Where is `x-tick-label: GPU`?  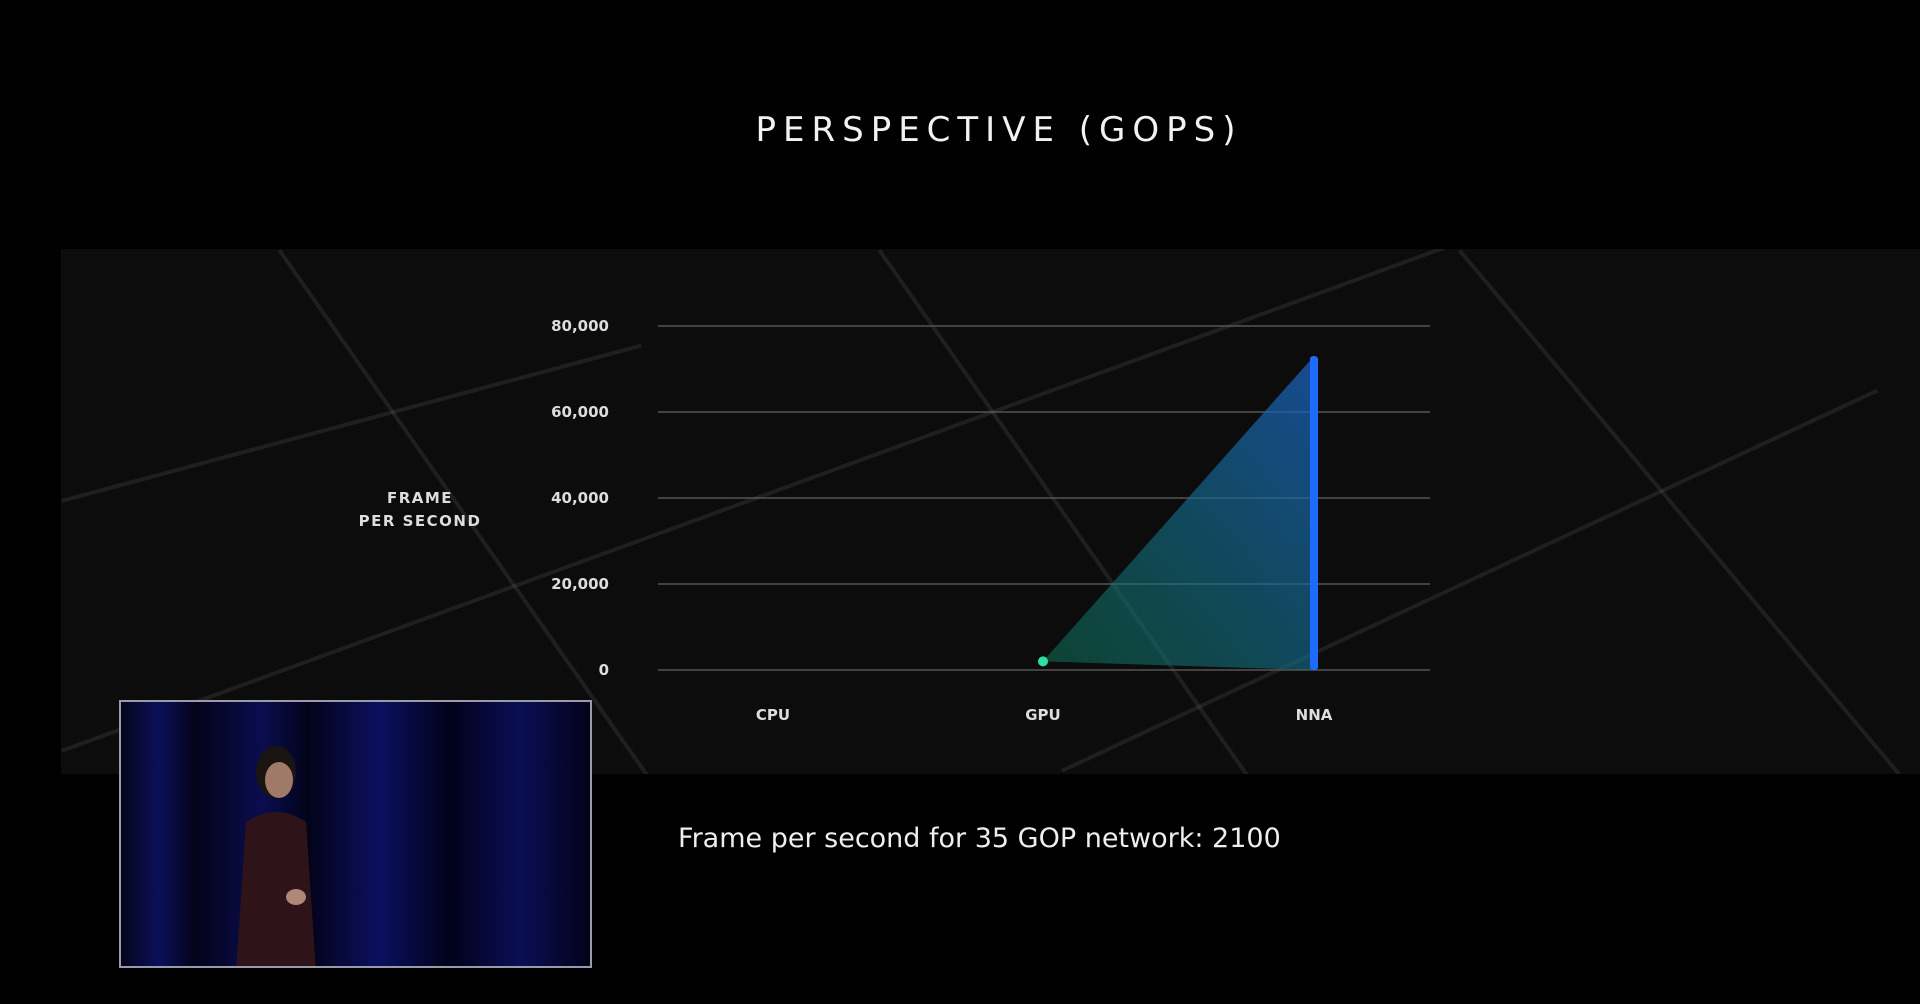
x-tick-label: GPU is located at coordinates (1043, 715).